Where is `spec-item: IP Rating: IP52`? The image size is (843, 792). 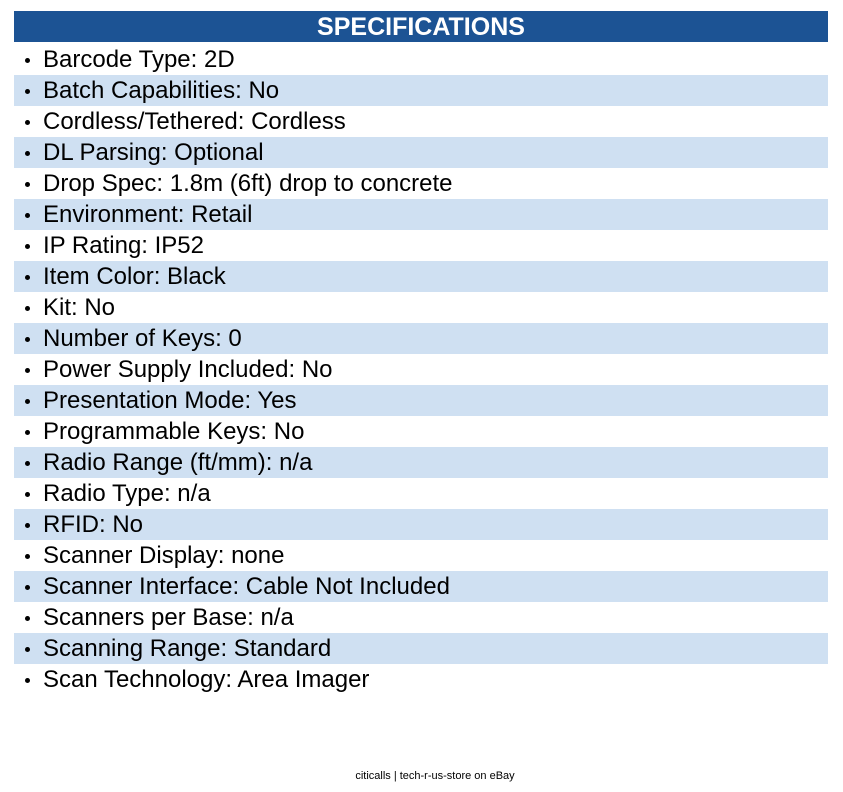 spec-item: IP Rating: IP52 is located at coordinates (421, 245).